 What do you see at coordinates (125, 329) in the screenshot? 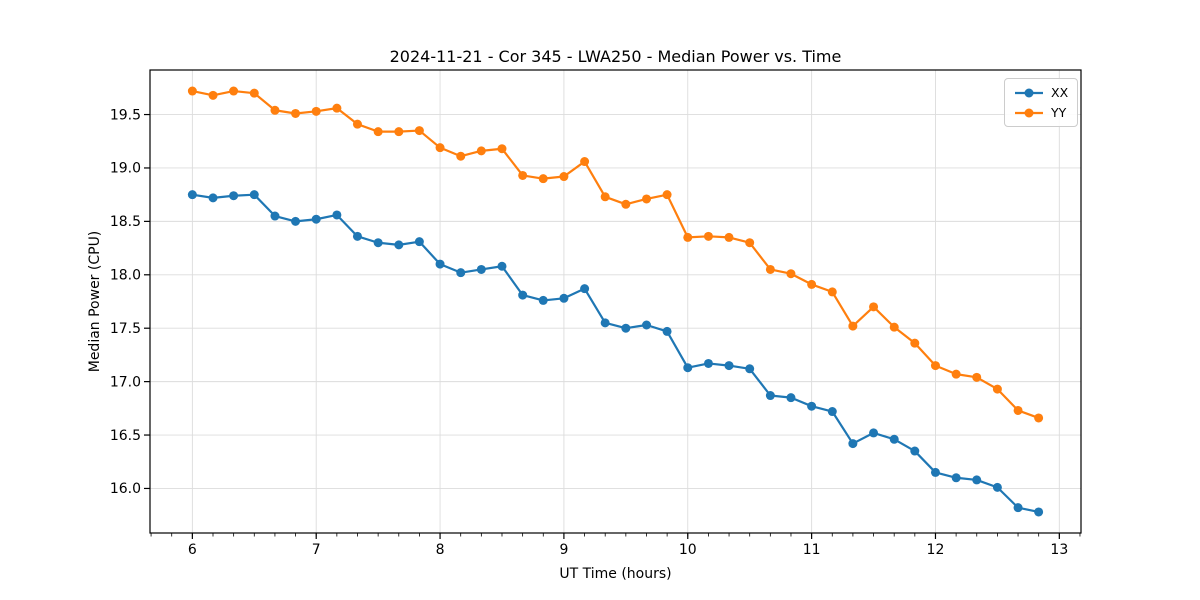
I see `y-tick-label: 17.5` at bounding box center [125, 329].